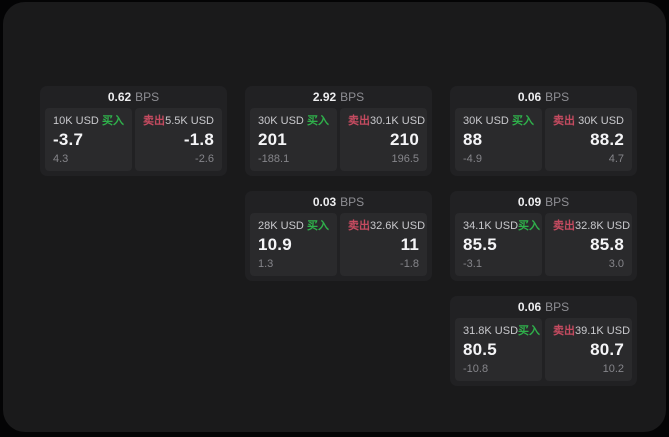  What do you see at coordinates (275, 244) in the screenshot?
I see `buy-price: 10.9` at bounding box center [275, 244].